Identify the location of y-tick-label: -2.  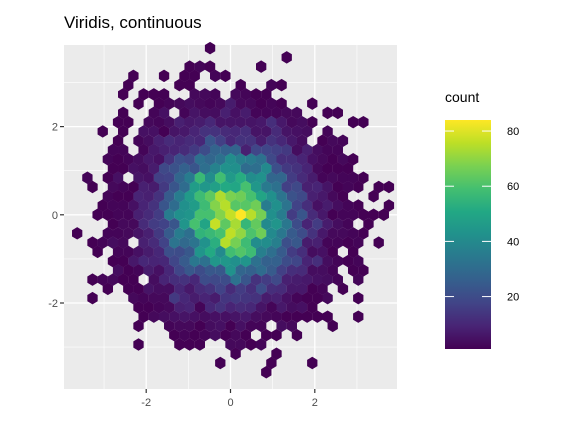
(53, 304).